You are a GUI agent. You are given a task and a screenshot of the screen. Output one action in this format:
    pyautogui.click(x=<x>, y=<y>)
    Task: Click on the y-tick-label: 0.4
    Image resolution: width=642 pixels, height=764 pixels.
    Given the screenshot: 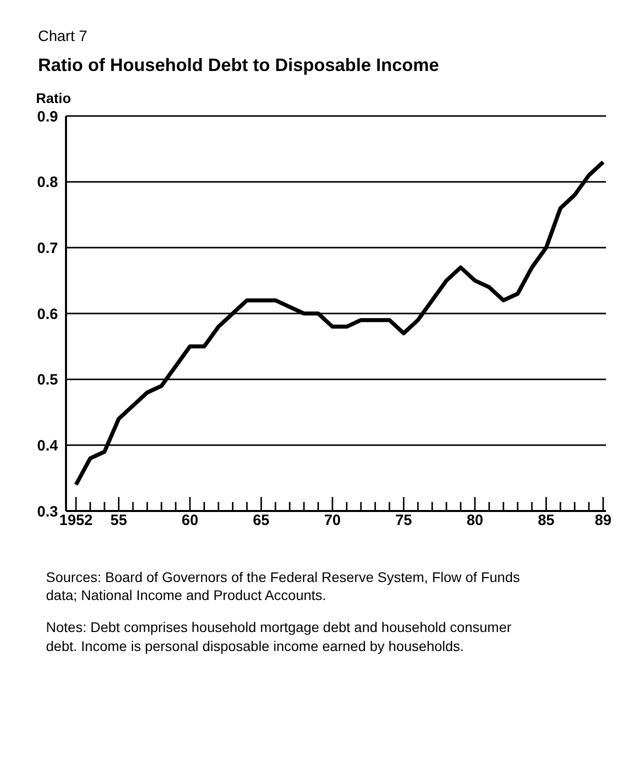 What is the action you would take?
    pyautogui.click(x=48, y=445)
    